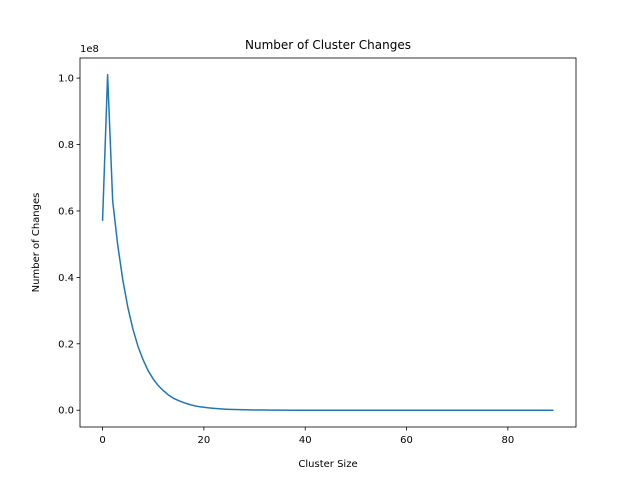 The image size is (640, 480). Describe the element at coordinates (66, 79) in the screenshot. I see `y-tick-label: 1.0` at that location.